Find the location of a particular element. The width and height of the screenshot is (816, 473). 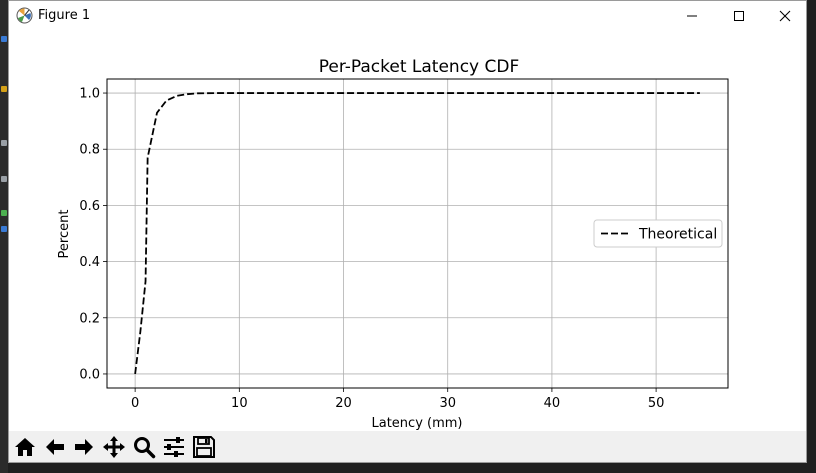

x-tick-label: 20 is located at coordinates (343, 403).